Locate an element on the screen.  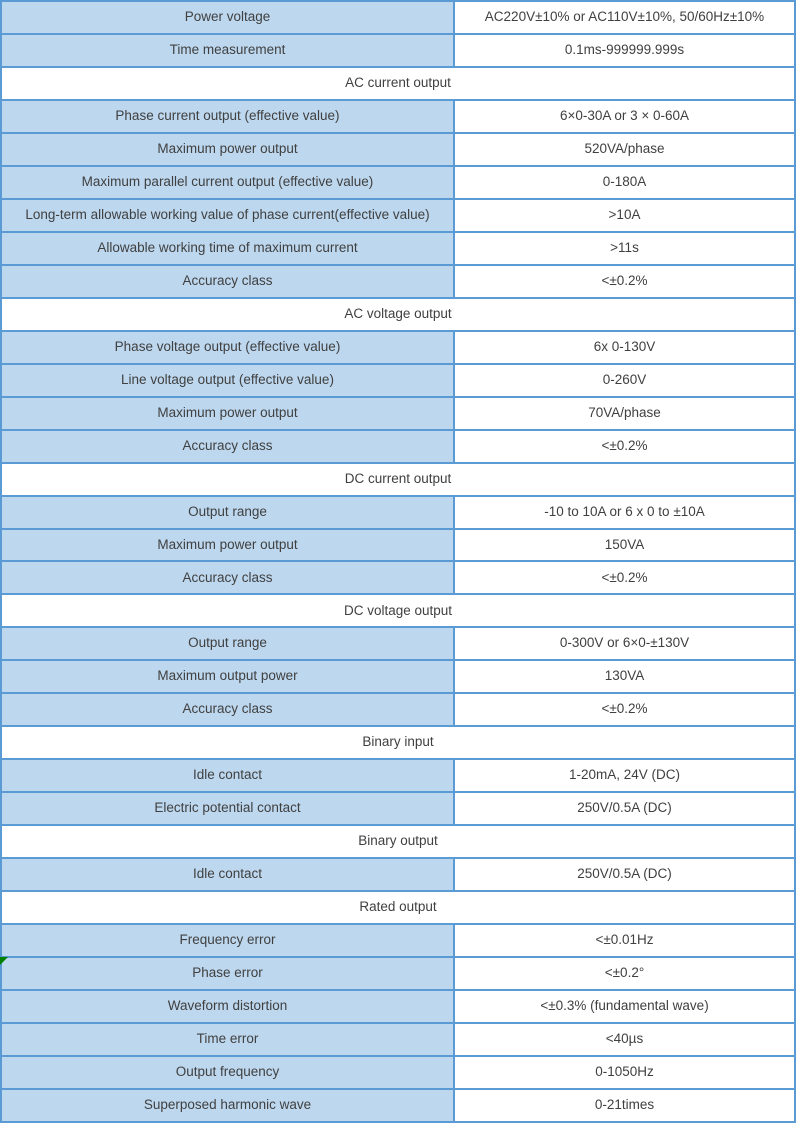
section-title: AC current output is located at coordinates (398, 83).